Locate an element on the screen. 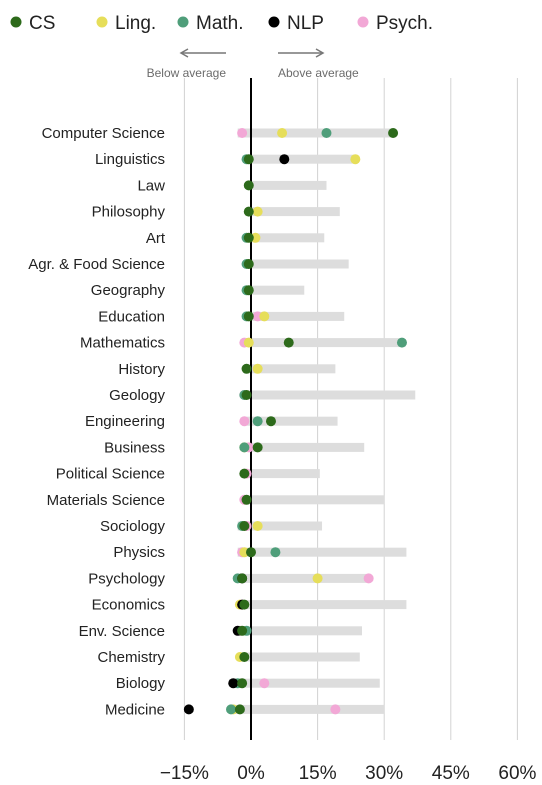  category-label-chemistry: Chemistry is located at coordinates (131, 657).